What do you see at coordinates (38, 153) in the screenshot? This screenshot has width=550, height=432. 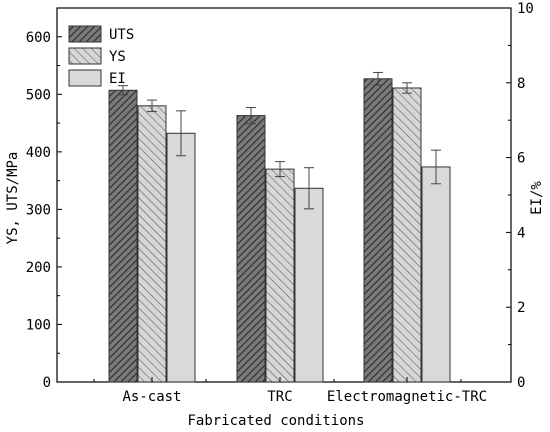 I see `left-tick-label: 400` at bounding box center [38, 153].